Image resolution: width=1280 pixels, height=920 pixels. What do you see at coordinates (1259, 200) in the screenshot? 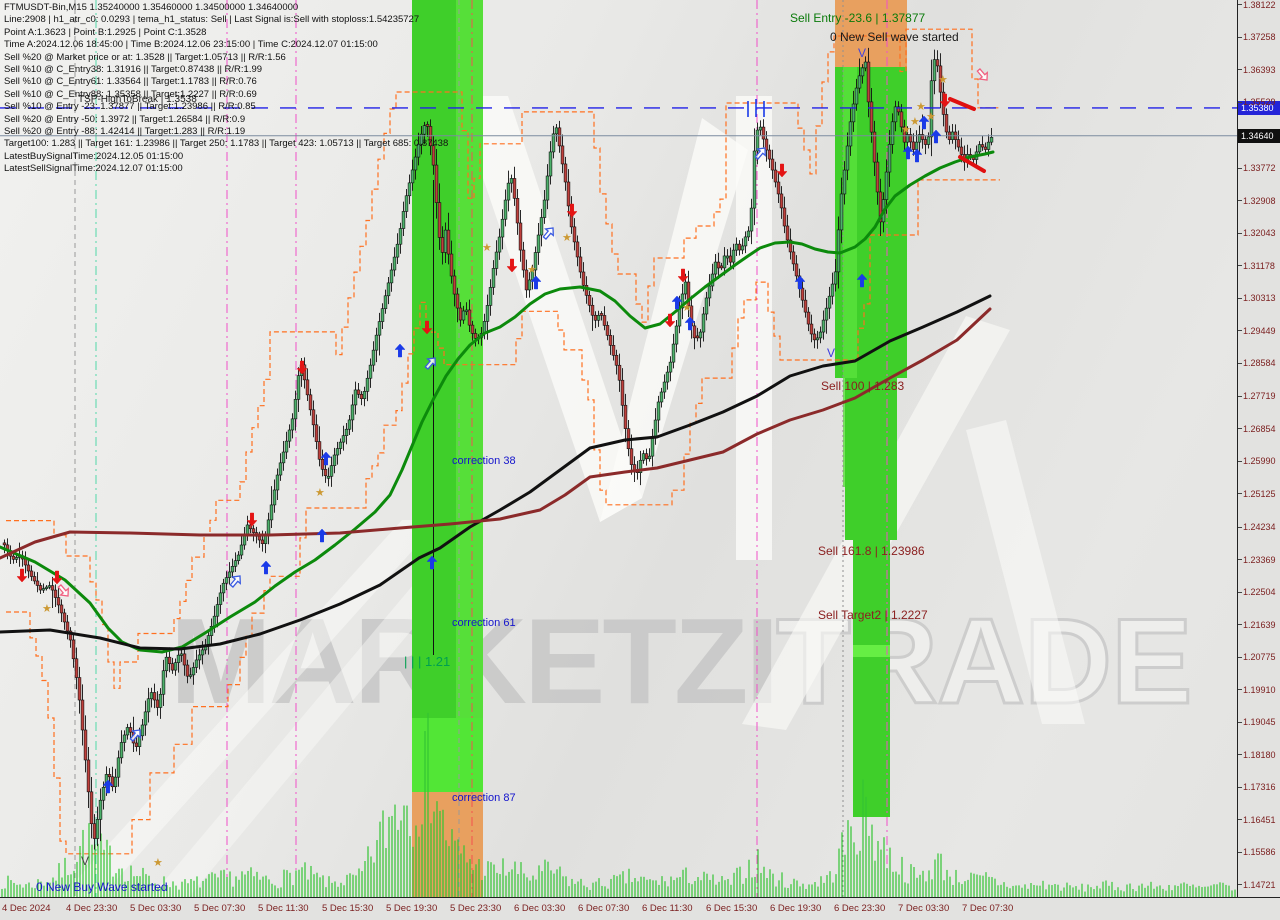
I see `price-tick-label: 1.32908` at bounding box center [1259, 200].